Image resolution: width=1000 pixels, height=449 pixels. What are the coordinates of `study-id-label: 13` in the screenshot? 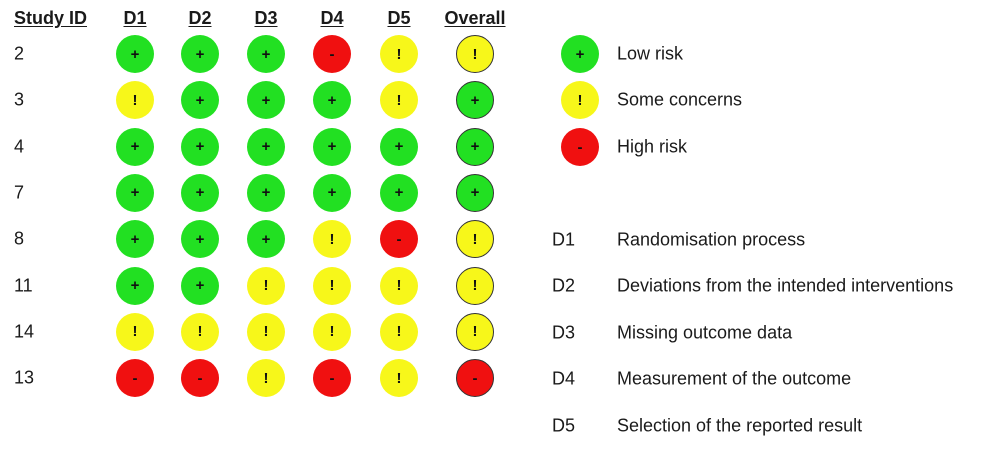 It's located at (24, 377).